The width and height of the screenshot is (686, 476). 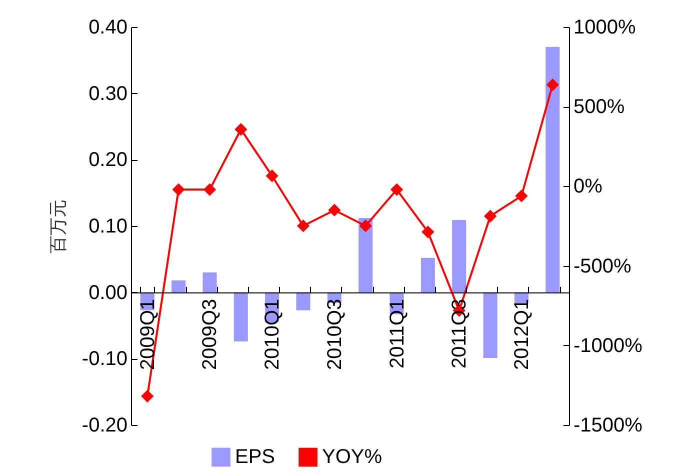 What do you see at coordinates (521, 334) in the screenshot?
I see `x-tick-label: 2012Q1` at bounding box center [521, 334].